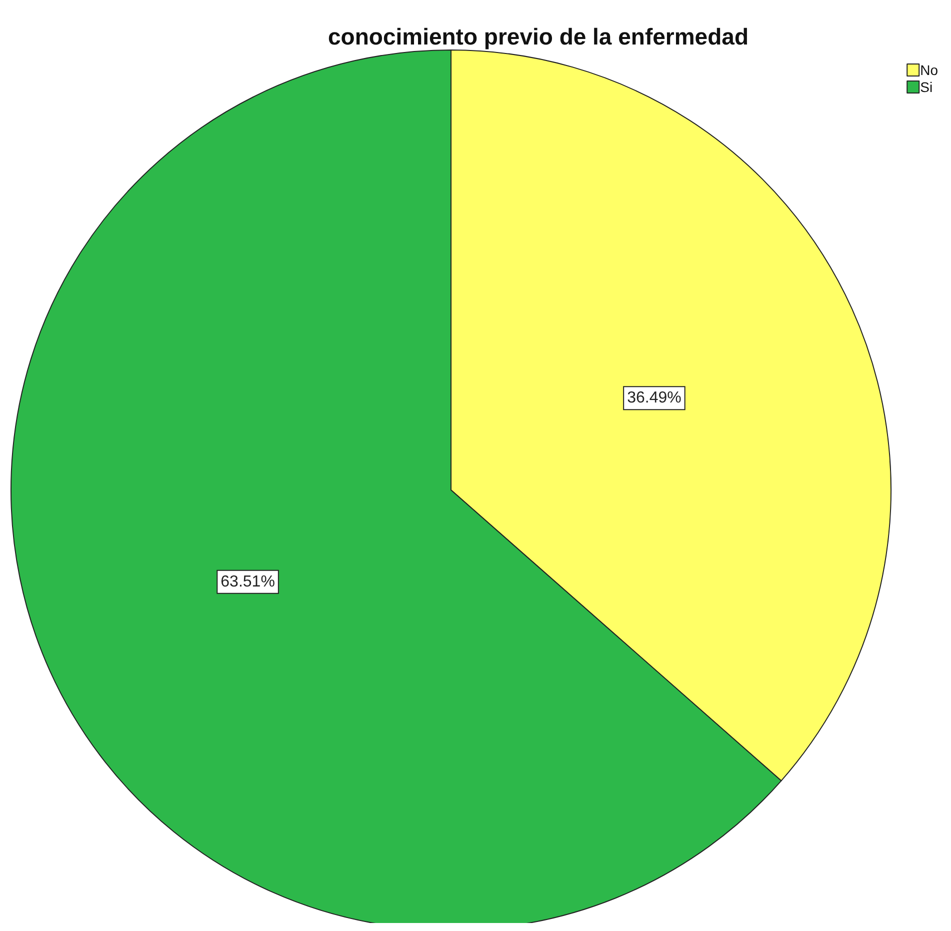  What do you see at coordinates (247, 581) in the screenshot?
I see `data-label: 63.51%` at bounding box center [247, 581].